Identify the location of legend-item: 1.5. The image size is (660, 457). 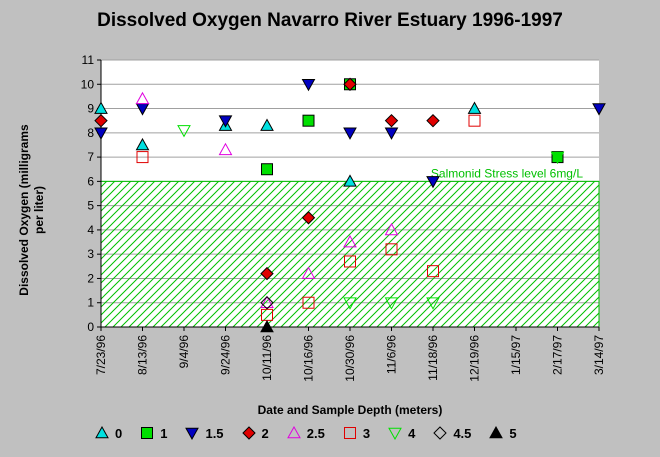
(204, 433).